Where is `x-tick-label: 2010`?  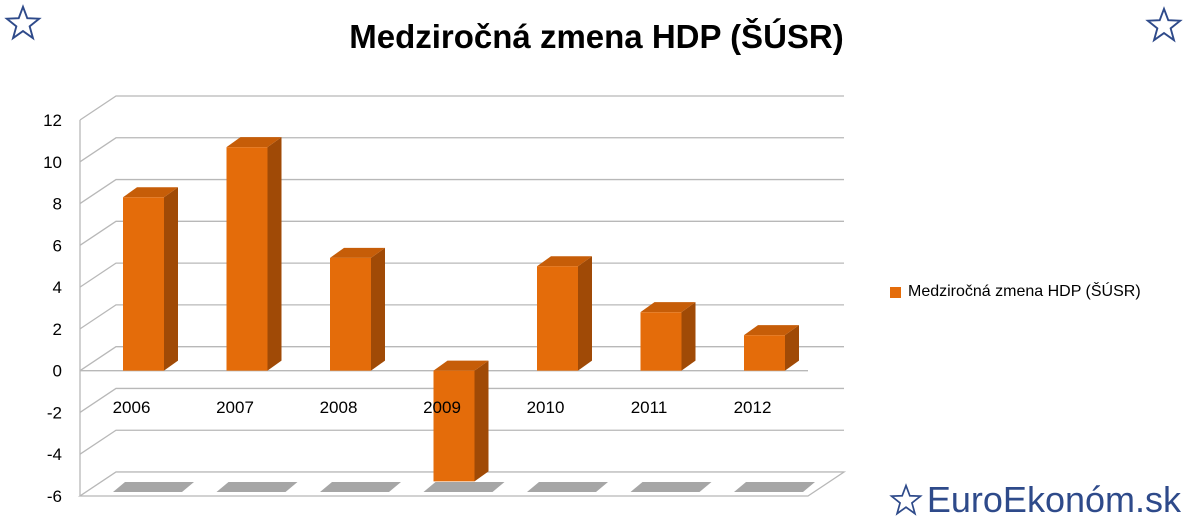
x-tick-label: 2010 is located at coordinates (546, 407).